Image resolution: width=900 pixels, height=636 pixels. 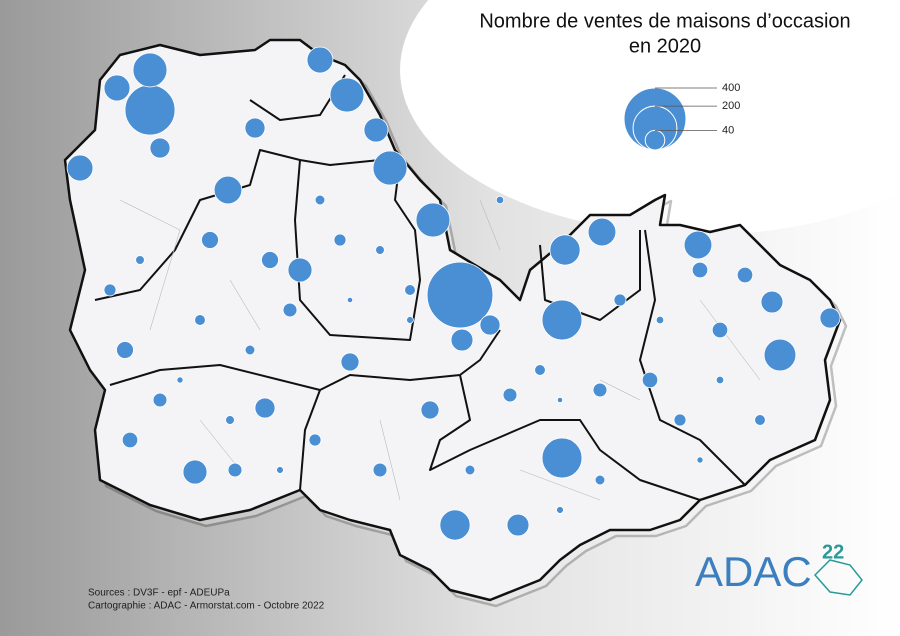 I want to click on logo-shape, so click(x=838, y=577).